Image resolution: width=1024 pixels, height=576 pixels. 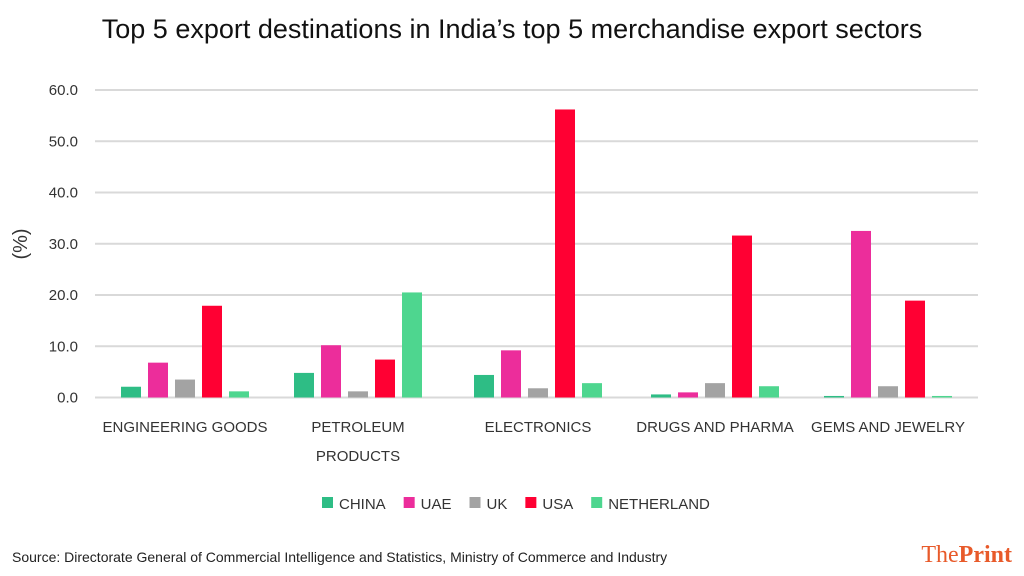 What do you see at coordinates (184, 427) in the screenshot?
I see `x-tick-label: ENGINEERING GOODS` at bounding box center [184, 427].